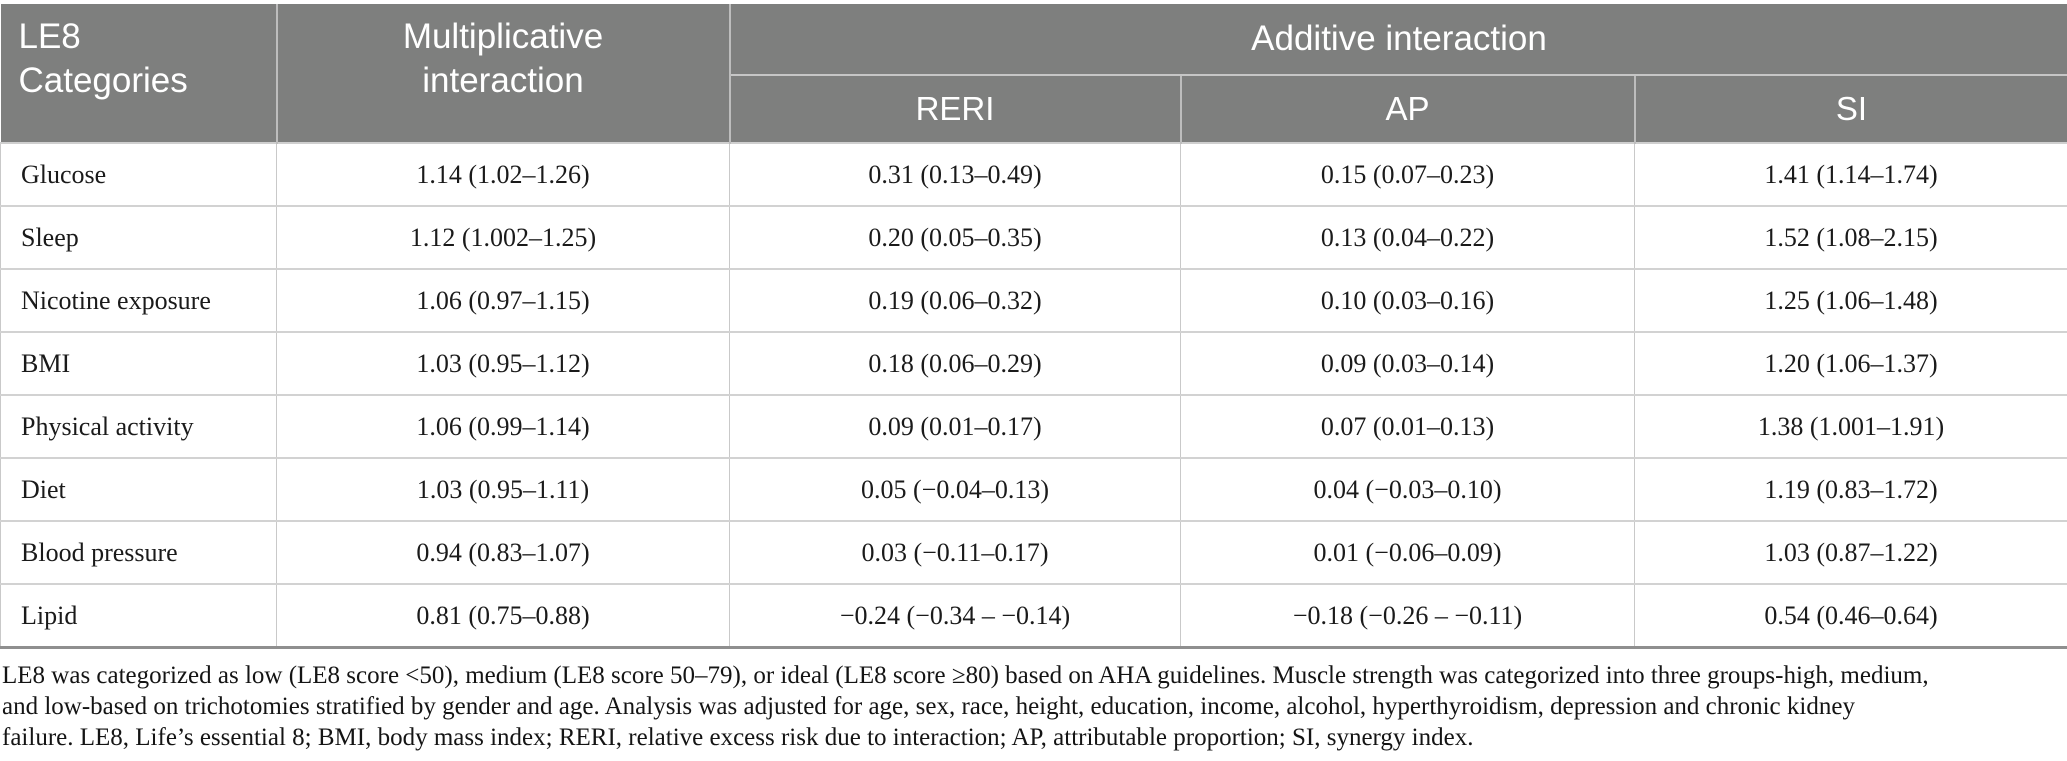 This screenshot has height=761, width=2067. I want to click on cell-reri: 0.19 (0.06–0.32), so click(955, 301).